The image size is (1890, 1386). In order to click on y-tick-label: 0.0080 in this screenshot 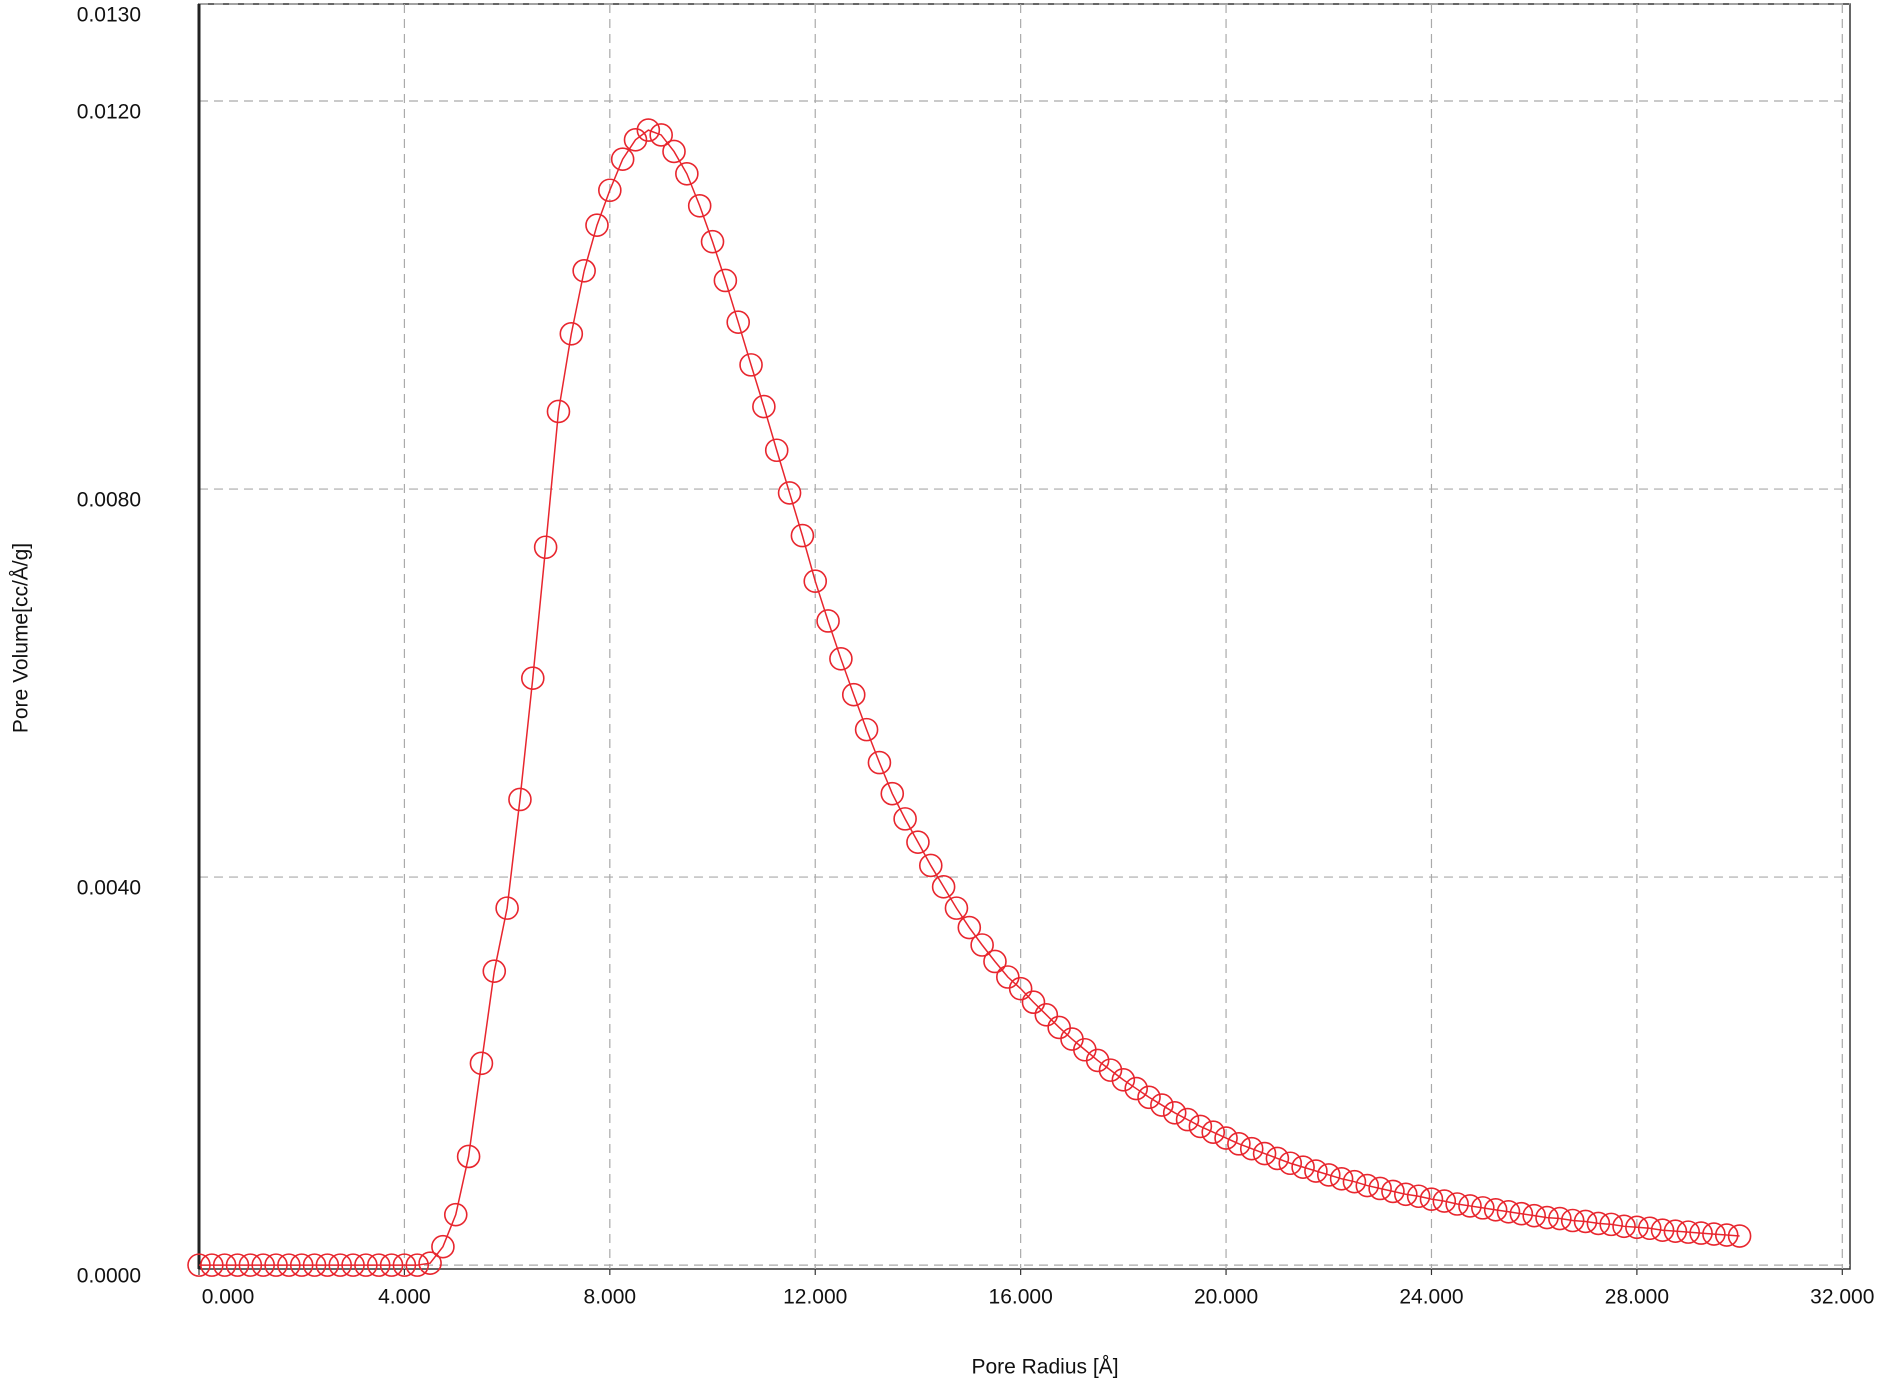, I will do `click(109, 500)`.